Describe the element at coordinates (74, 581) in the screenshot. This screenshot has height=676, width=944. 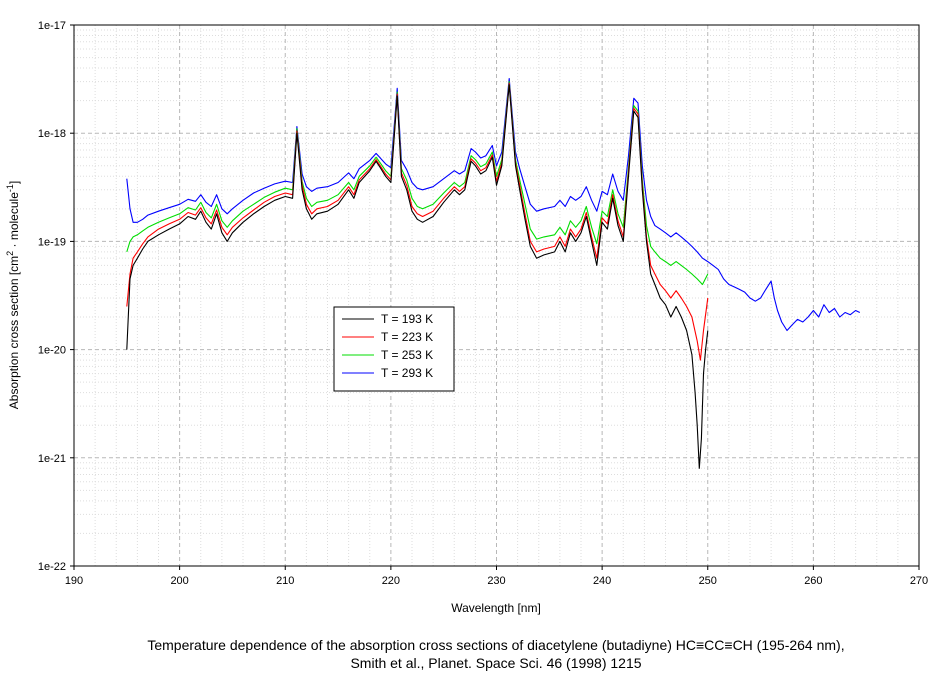
I see `x-tick-label: 190` at that location.